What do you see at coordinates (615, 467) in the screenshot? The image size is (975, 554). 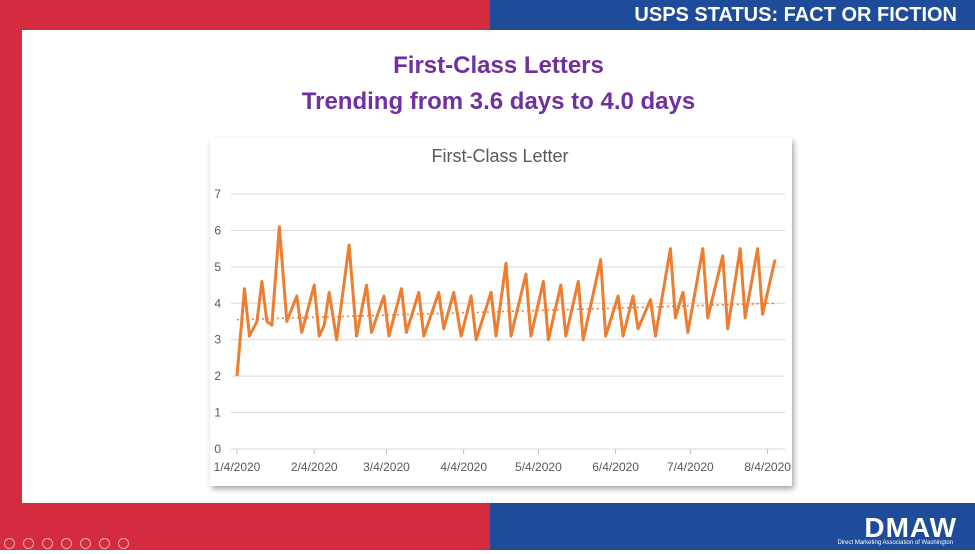 I see `x-tick-label: 6/4/2020` at bounding box center [615, 467].